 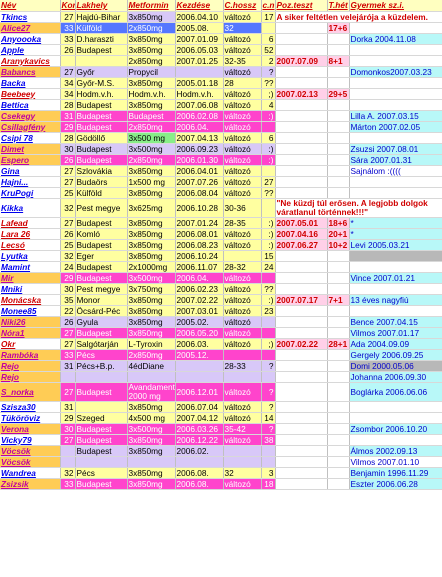 What do you see at coordinates (395, 72) in the screenshot?
I see `cell-kids: Domonkos2007.03.23` at bounding box center [395, 72].